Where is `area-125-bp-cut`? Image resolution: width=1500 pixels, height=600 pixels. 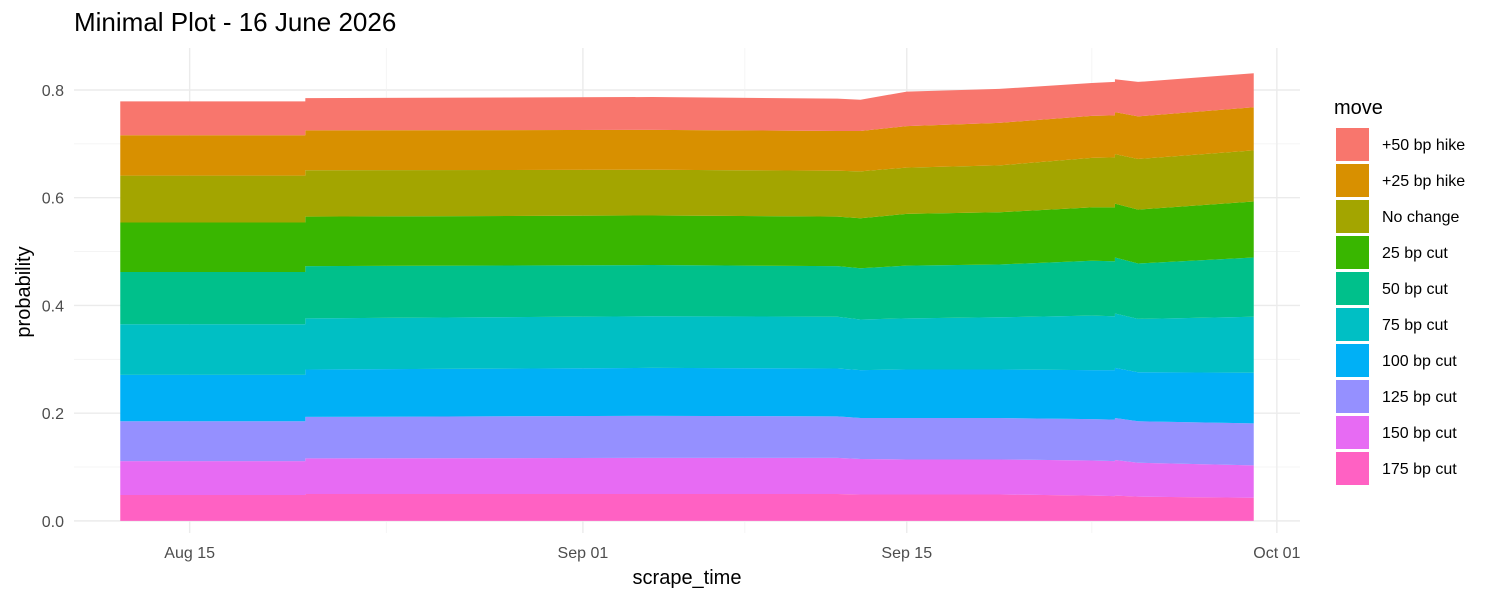 area-125-bp-cut is located at coordinates (687, 440).